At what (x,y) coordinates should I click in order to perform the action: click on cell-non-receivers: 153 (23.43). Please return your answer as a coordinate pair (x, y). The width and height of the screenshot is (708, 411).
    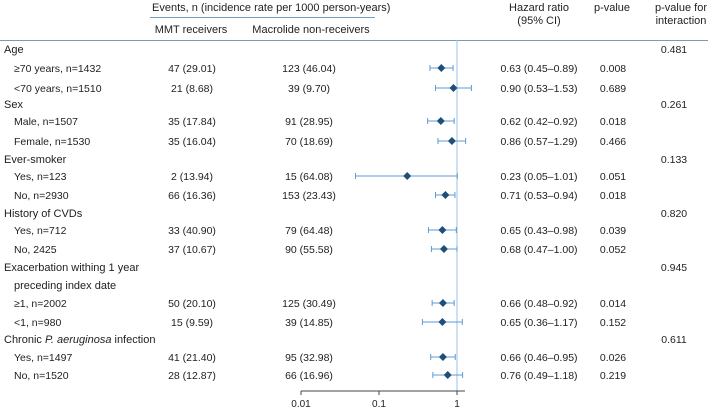
    Looking at the image, I should click on (309, 196).